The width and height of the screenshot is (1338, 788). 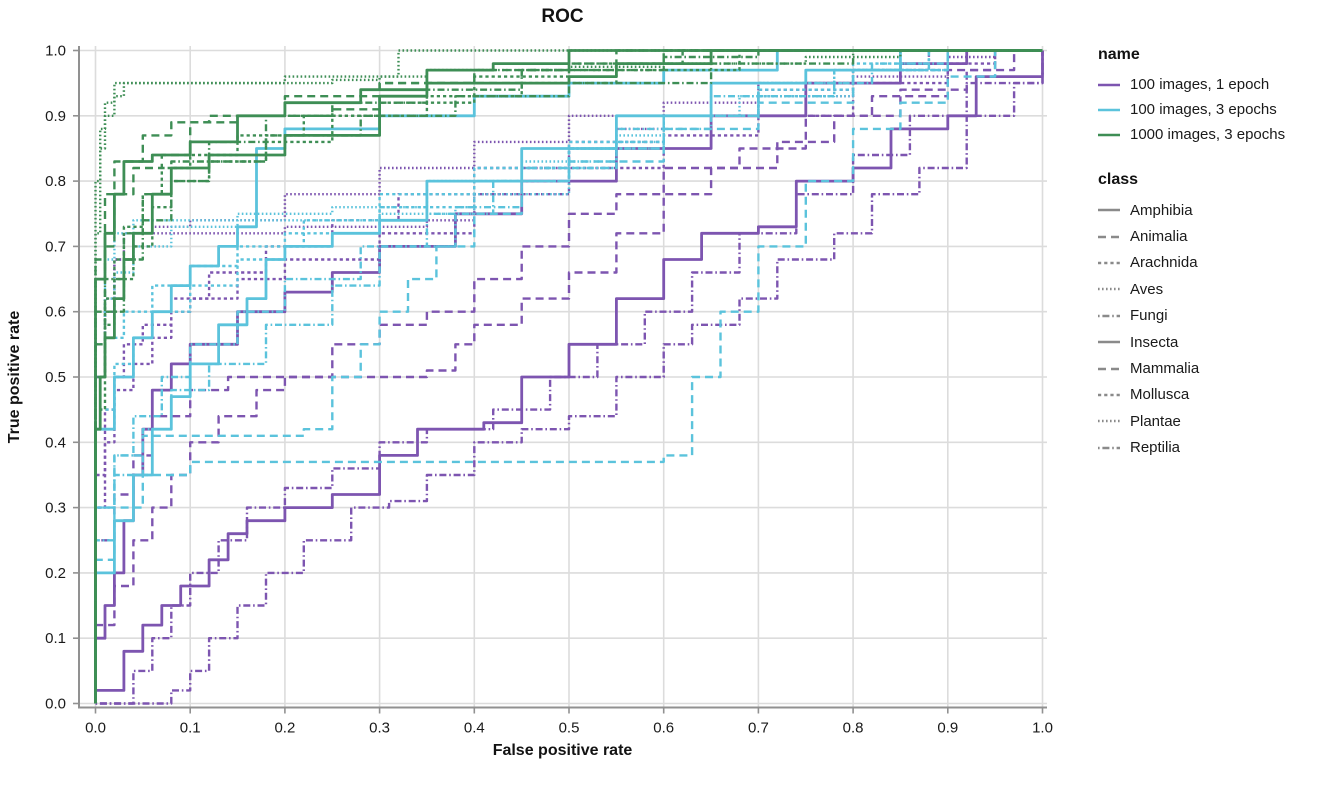 What do you see at coordinates (663, 728) in the screenshot?
I see `x-tick-label: 0.6` at bounding box center [663, 728].